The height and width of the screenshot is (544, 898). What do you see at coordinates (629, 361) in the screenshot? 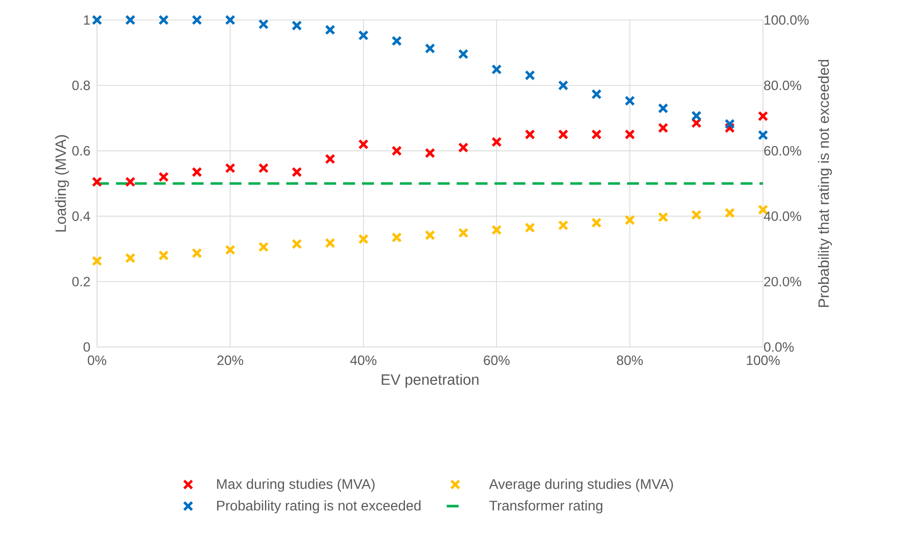
I see `x-tick-label: 80%` at bounding box center [629, 361].